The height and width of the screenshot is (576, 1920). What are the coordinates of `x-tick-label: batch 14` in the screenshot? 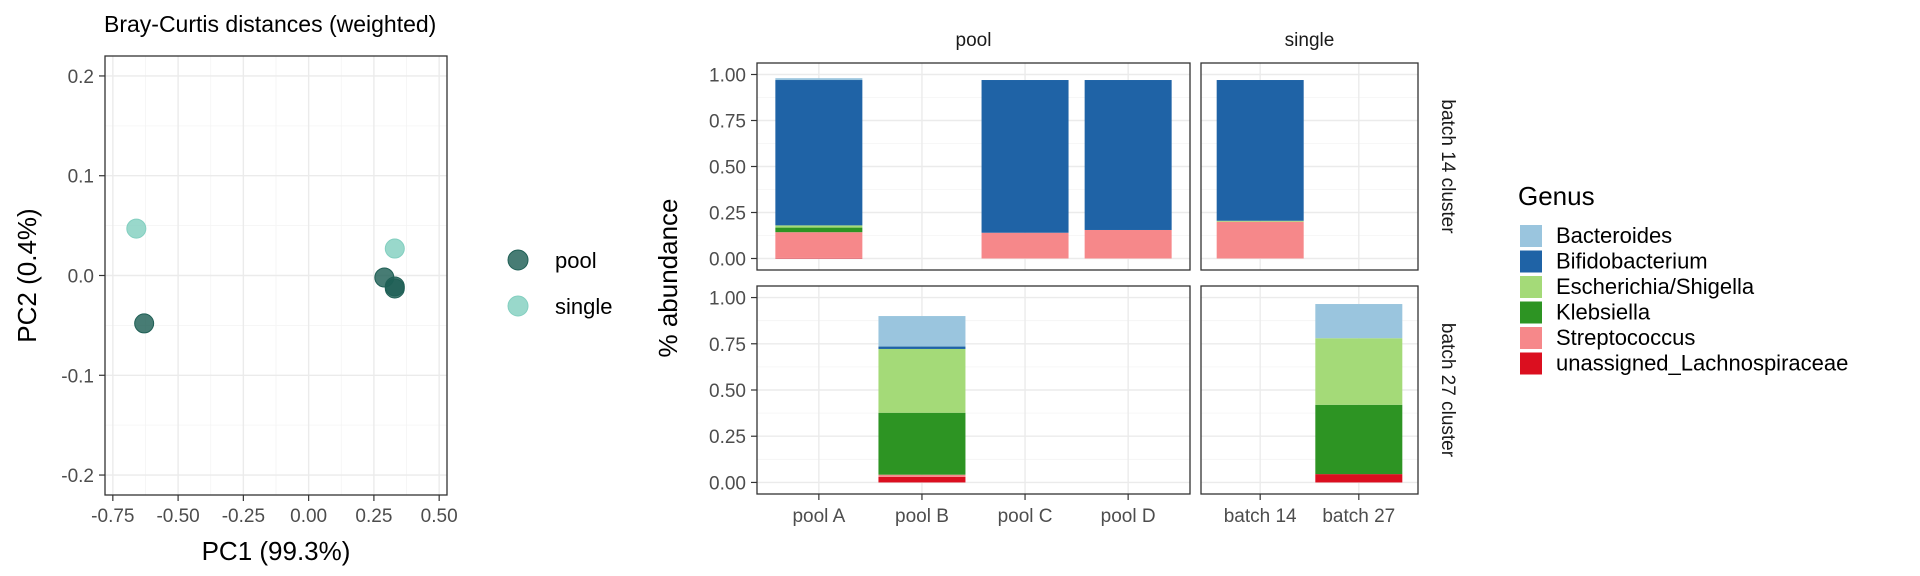 It's located at (1260, 516).